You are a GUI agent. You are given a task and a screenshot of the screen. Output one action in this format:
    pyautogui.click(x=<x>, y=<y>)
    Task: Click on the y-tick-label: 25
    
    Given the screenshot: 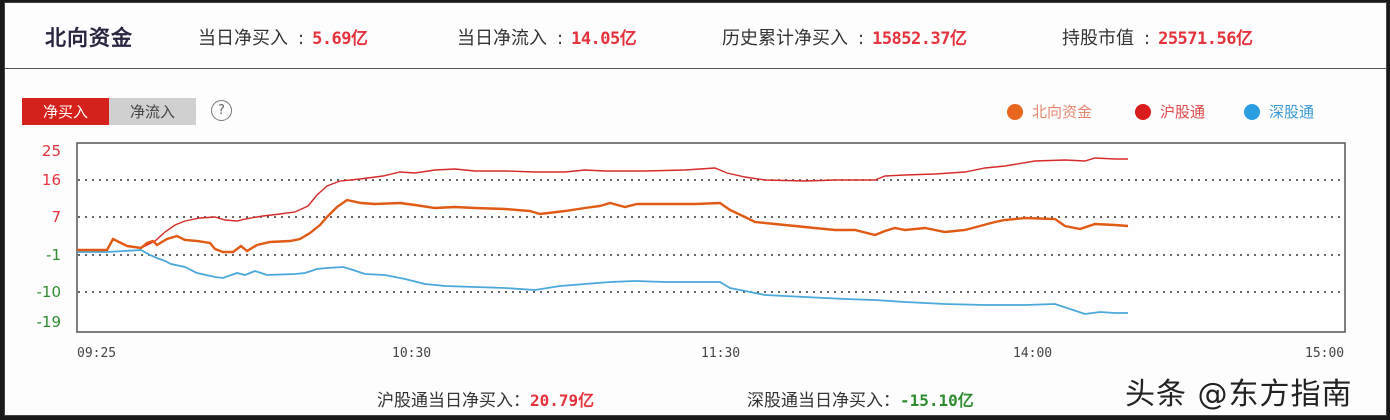 What is the action you would take?
    pyautogui.click(x=51, y=151)
    